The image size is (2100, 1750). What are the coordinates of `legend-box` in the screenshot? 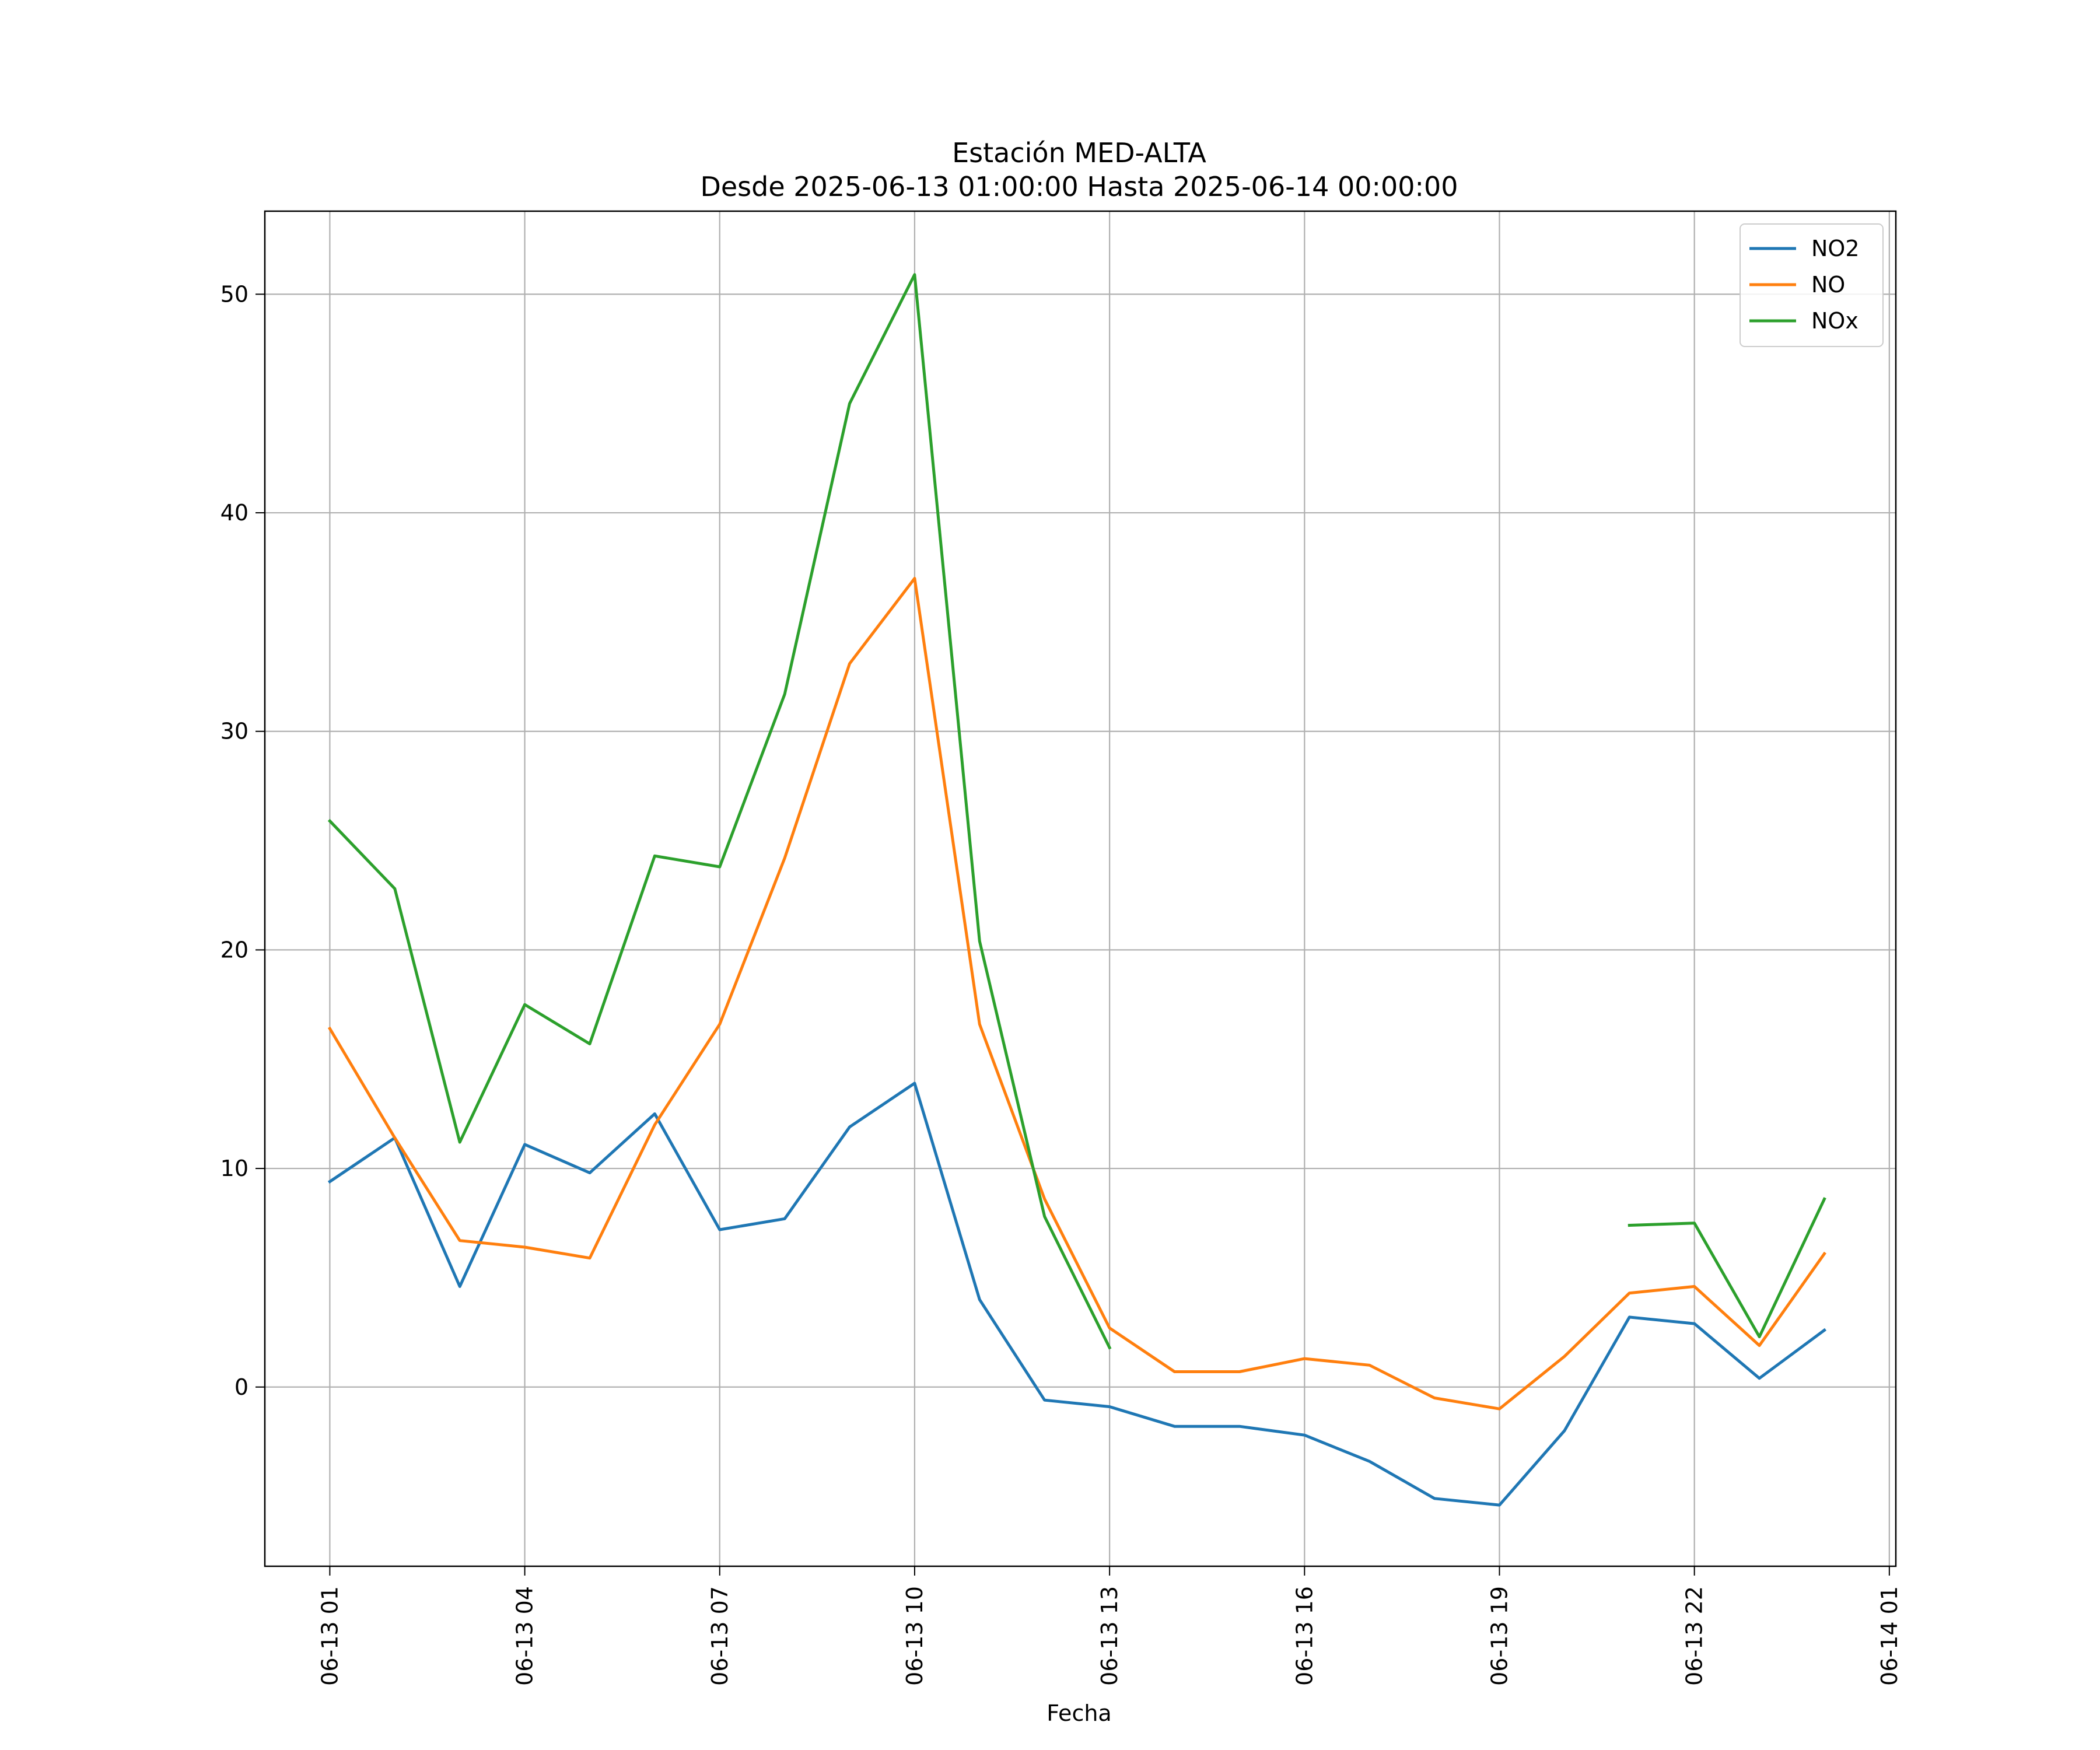 It's located at (1812, 285).